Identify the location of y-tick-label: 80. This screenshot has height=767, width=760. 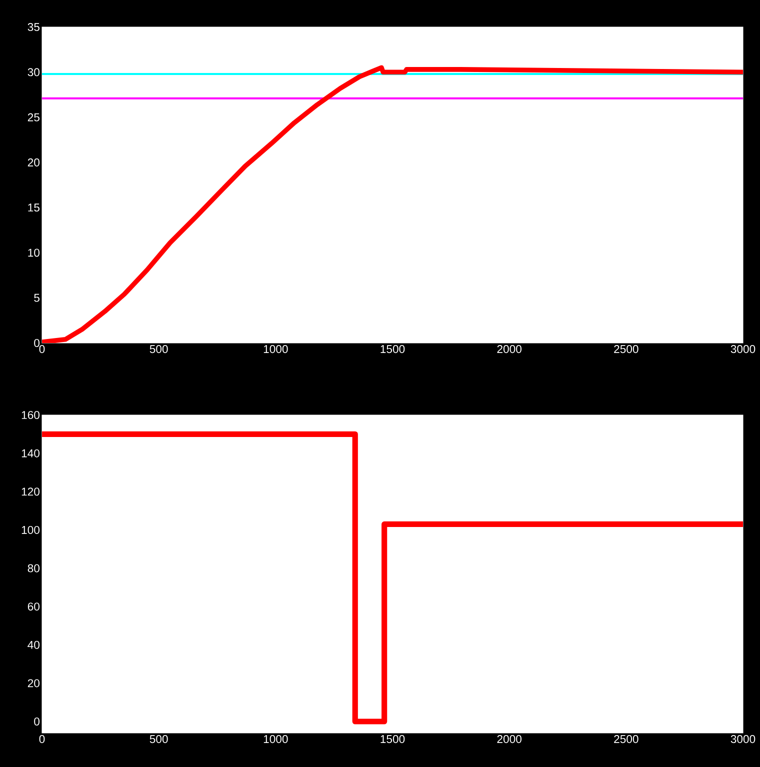
(34, 568).